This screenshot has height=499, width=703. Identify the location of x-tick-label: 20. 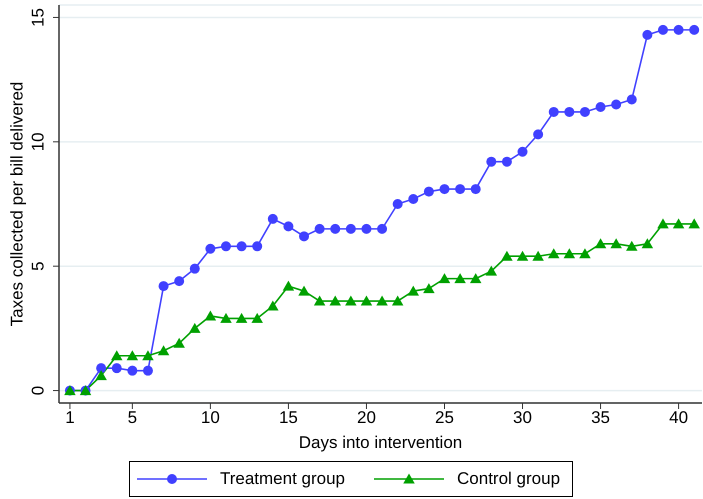
(366, 417).